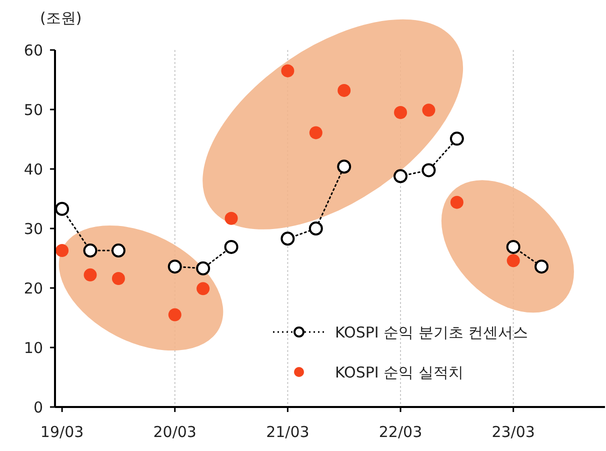 This screenshot has height=451, width=606. What do you see at coordinates (174, 432) in the screenshot?
I see `x-tick-label: 20/03` at bounding box center [174, 432].